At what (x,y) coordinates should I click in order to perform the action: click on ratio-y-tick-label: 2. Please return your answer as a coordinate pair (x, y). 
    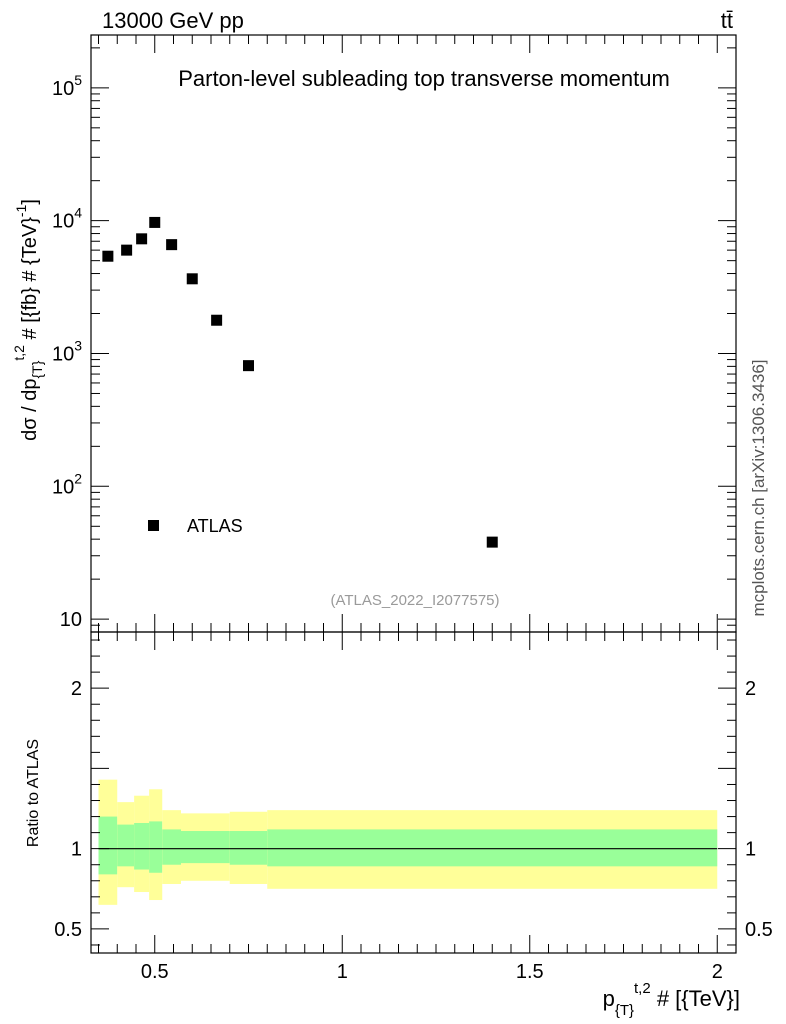
    Looking at the image, I should click on (76, 689).